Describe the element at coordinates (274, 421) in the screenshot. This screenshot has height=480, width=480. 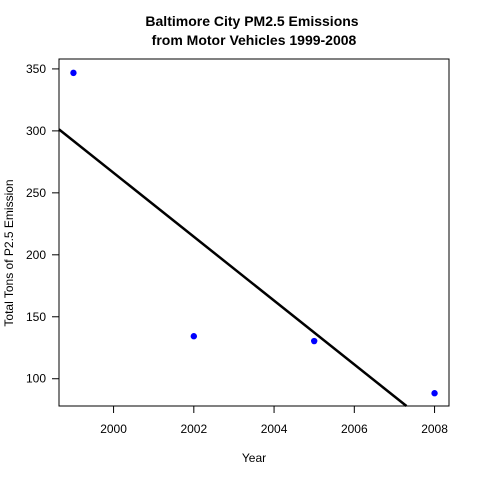
I see `x-axis: 2000 2002 2004 2006 2008` at that location.